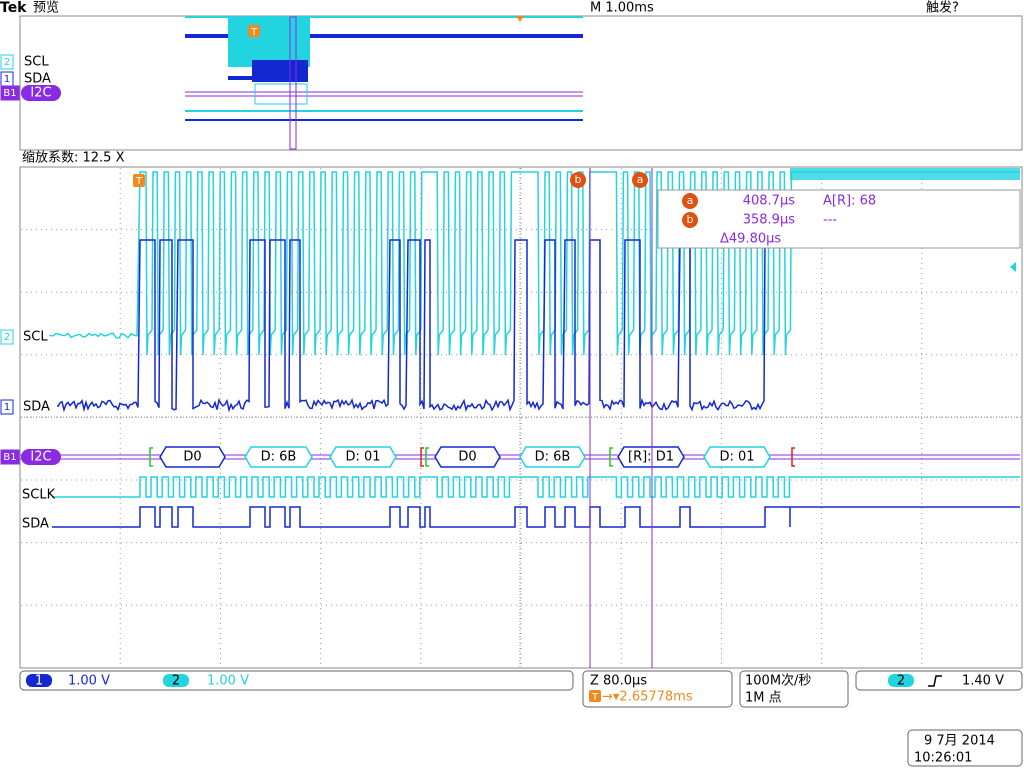 This screenshot has height=768, width=1024. I want to click on trig-src: 2, so click(901, 681).